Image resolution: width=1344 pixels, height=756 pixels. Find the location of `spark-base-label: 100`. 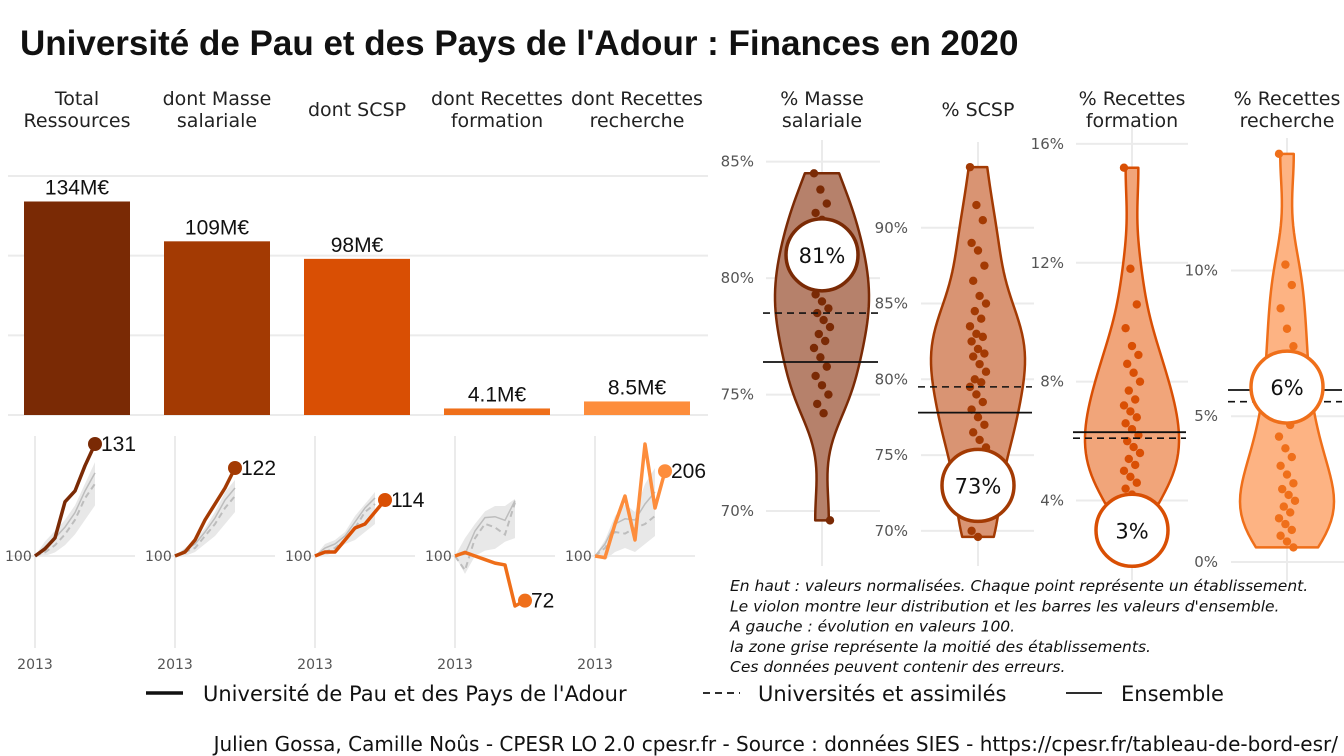

spark-base-label: 100 is located at coordinates (438, 557).